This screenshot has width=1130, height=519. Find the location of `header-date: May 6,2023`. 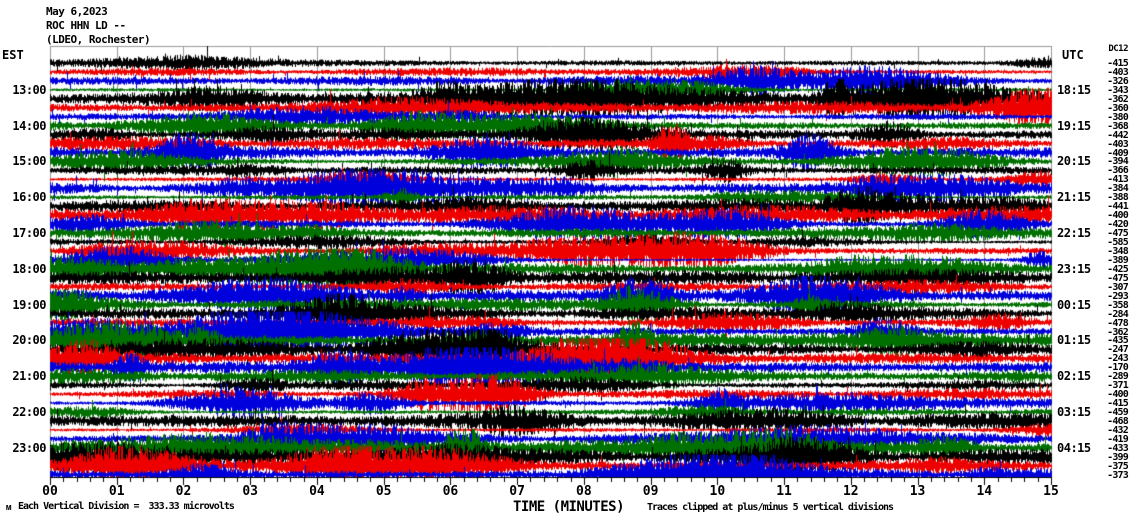

header-date: May 6,2023 is located at coordinates (77, 11).